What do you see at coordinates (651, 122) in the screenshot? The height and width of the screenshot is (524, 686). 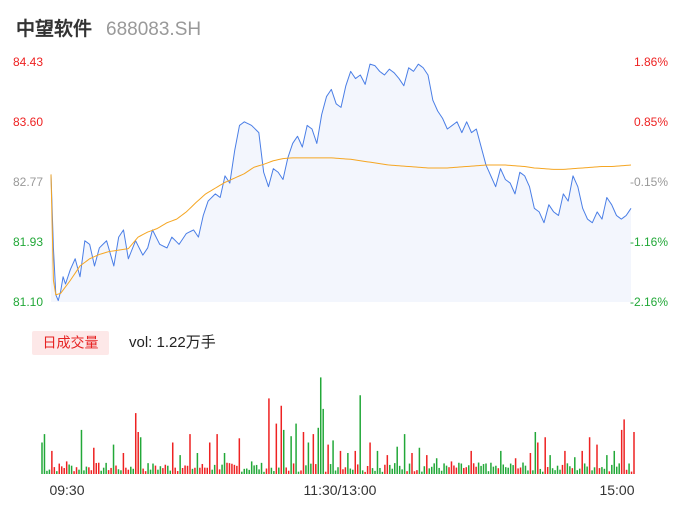 I see `percent-label: 0.85%` at bounding box center [651, 122].